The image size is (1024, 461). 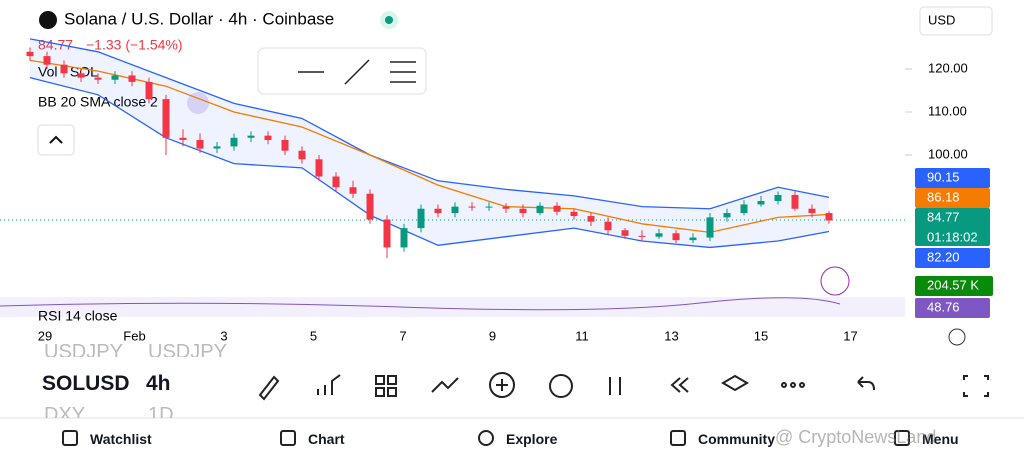 What do you see at coordinates (948, 153) in the screenshot?
I see `y-tick-label: 100.00` at bounding box center [948, 153].